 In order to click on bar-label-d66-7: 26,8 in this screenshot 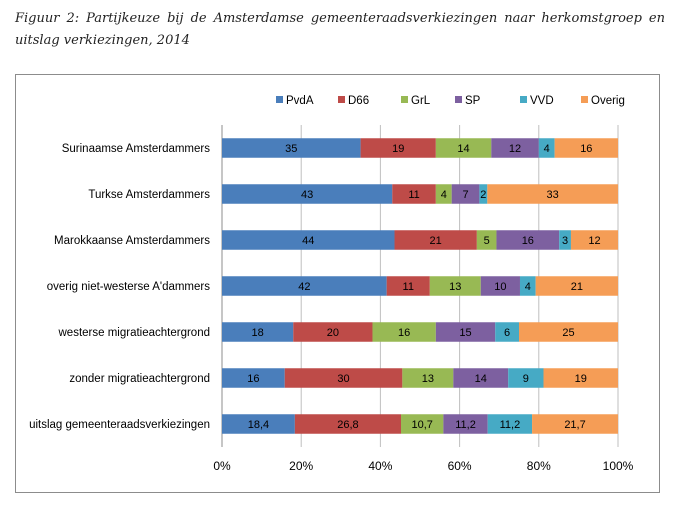, I will do `click(347, 425)`.